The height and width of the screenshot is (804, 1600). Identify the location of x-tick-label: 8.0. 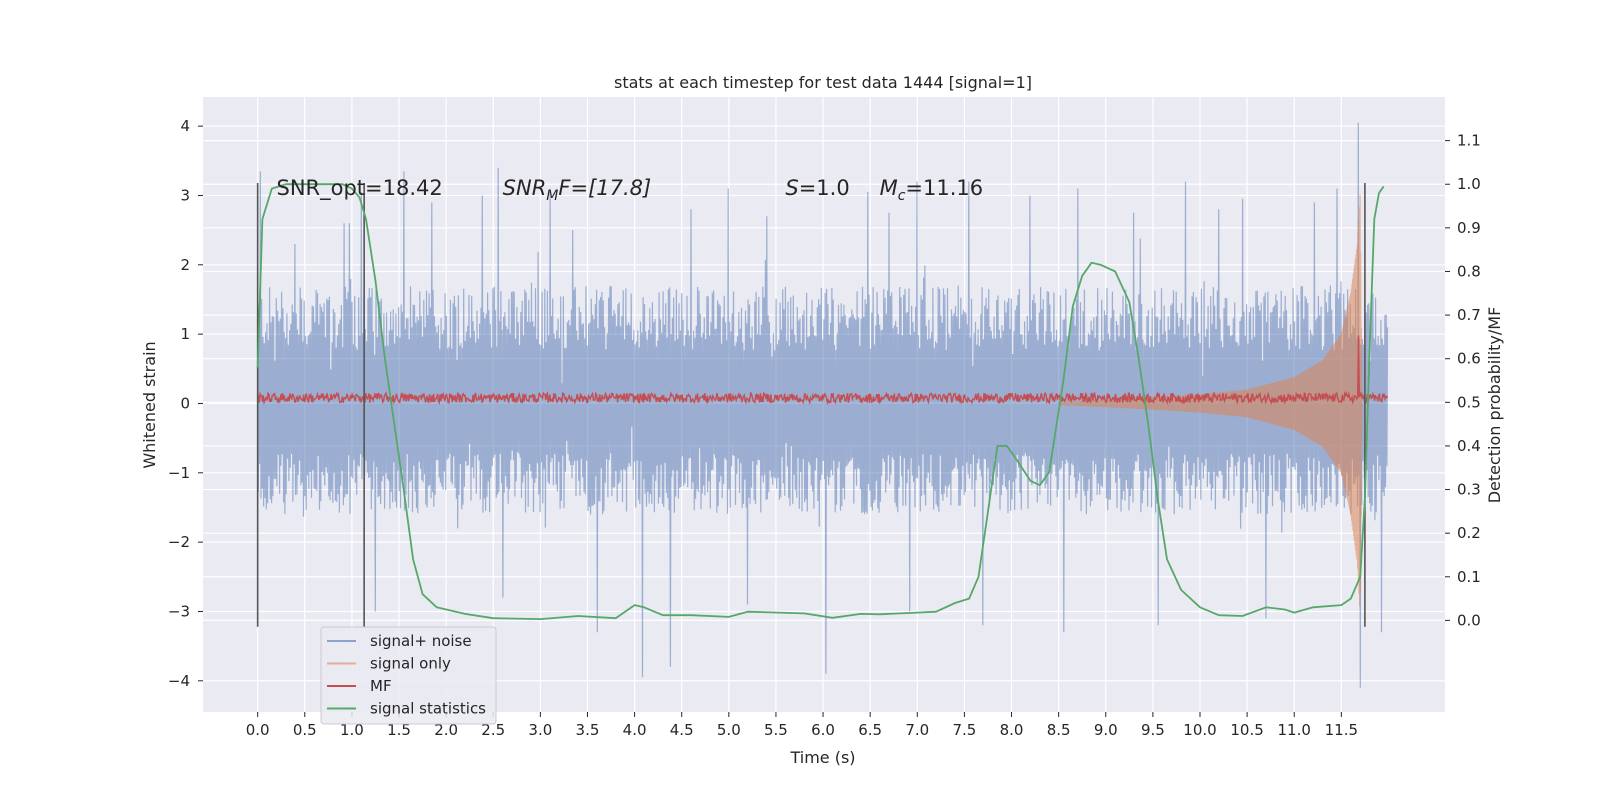
(1012, 730).